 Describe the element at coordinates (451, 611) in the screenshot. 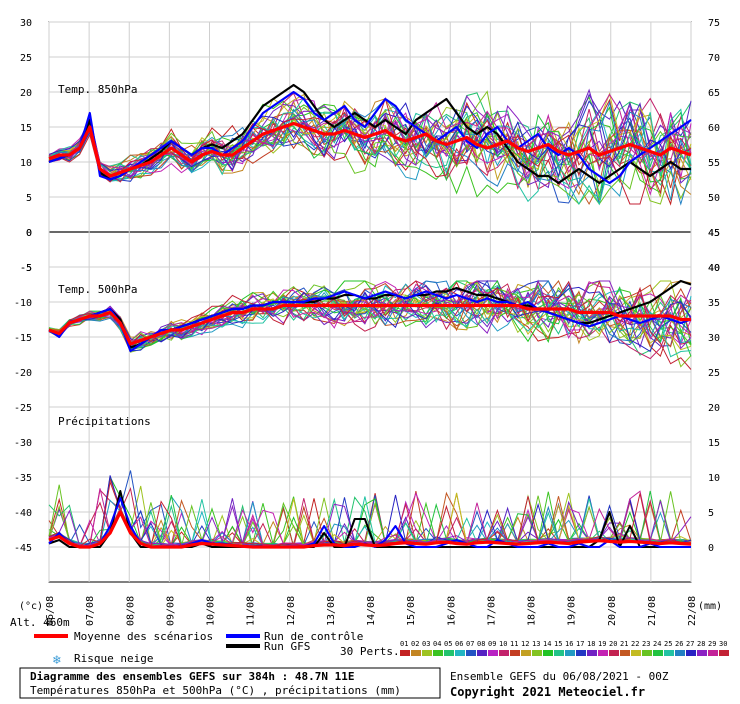

I see `date-tick-label: 16/08` at that location.